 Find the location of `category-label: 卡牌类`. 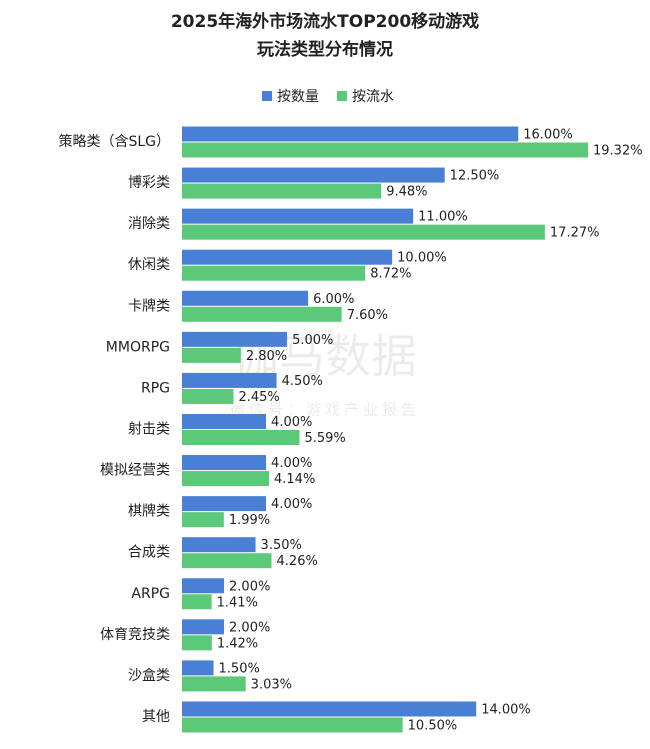

category-label: 卡牌类 is located at coordinates (149, 305).